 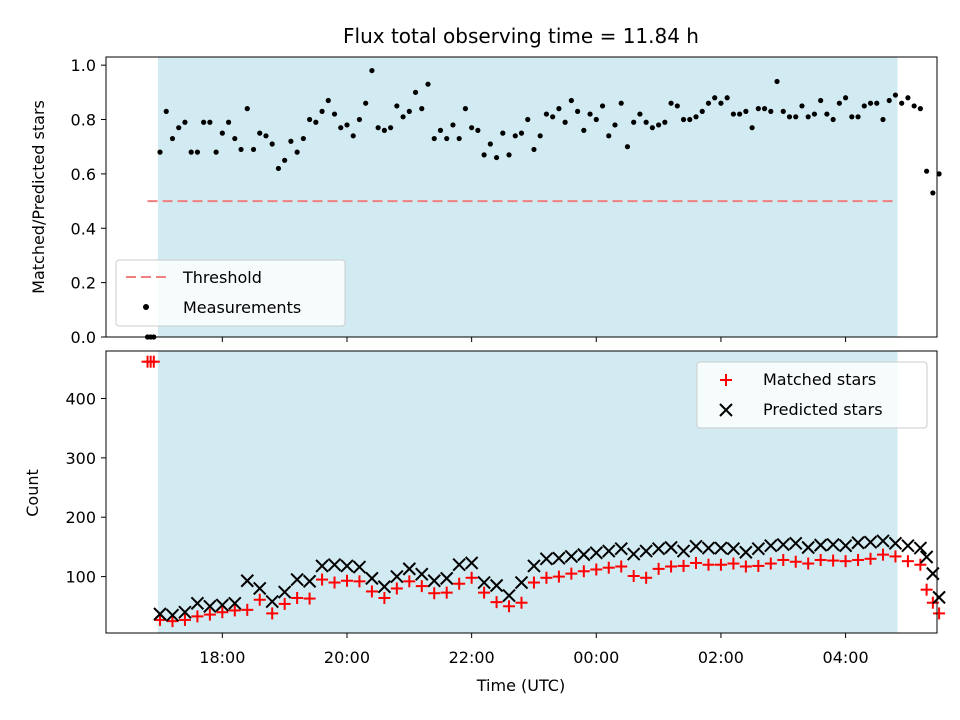 I want to click on legend-matched-label: Matched stars, so click(x=819, y=379).